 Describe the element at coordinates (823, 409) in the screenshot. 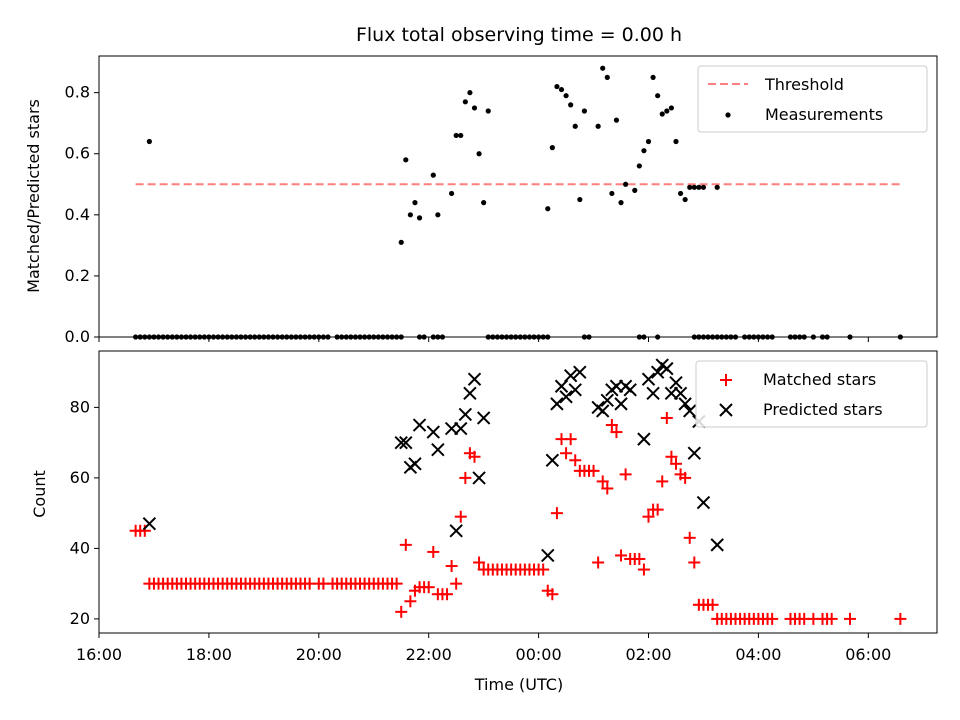

I see `legend-predicted-label: Predicted stars` at that location.